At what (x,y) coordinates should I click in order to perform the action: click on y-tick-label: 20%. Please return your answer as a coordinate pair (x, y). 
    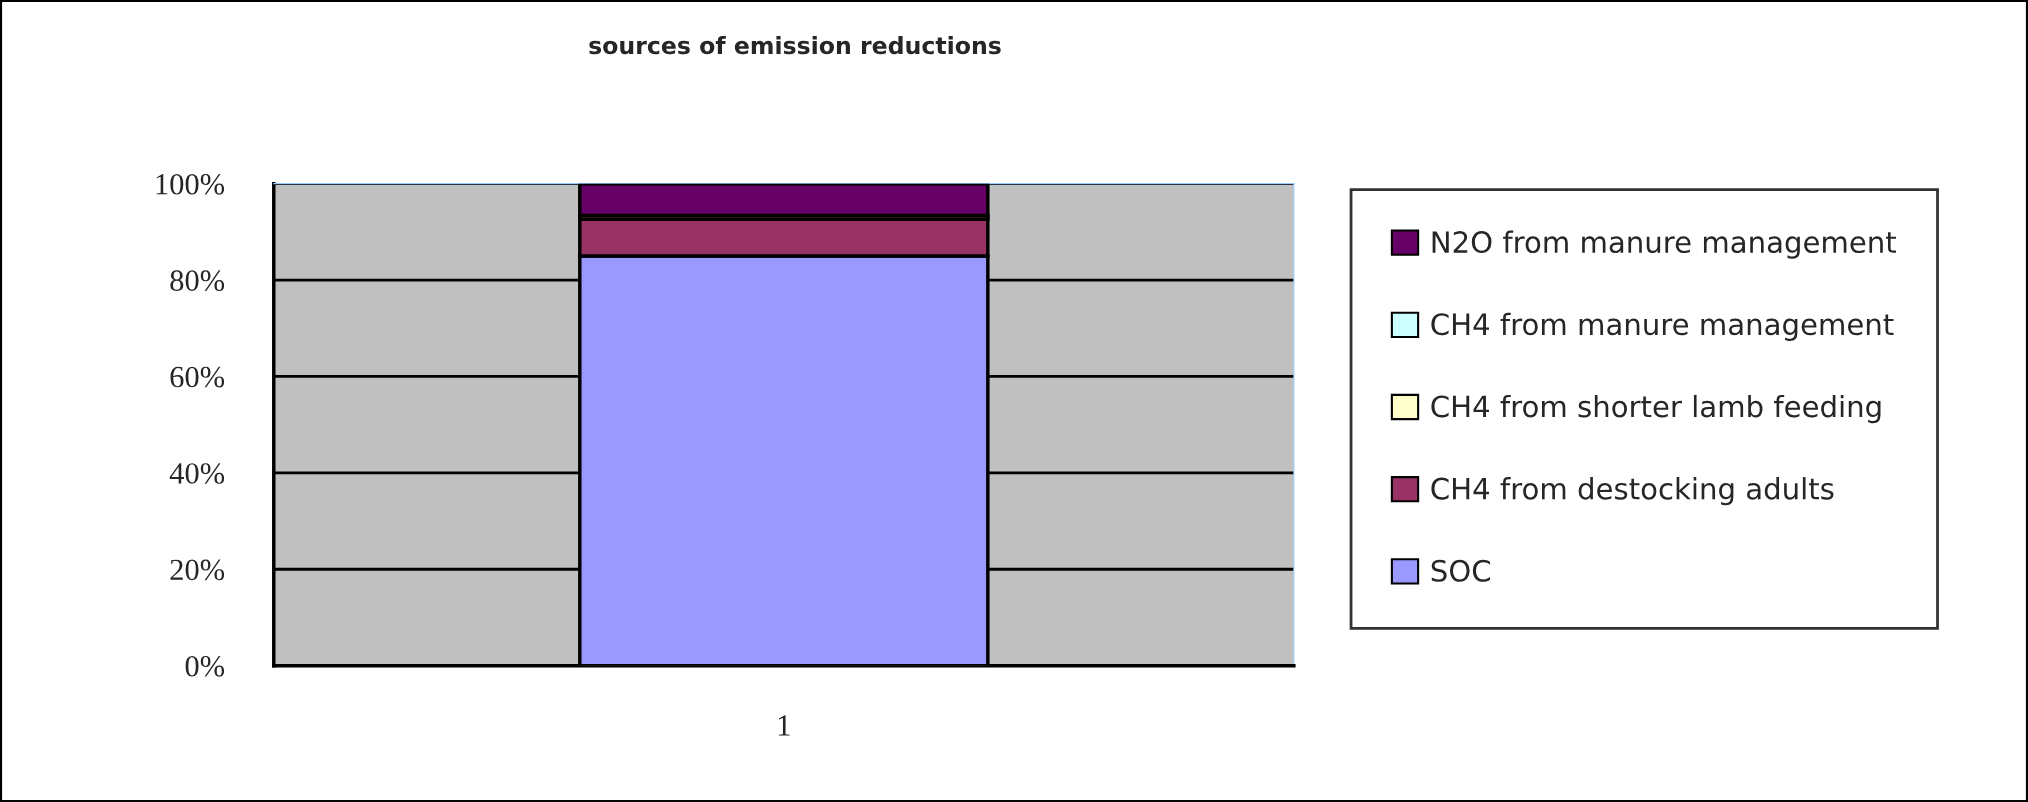
    Looking at the image, I should click on (197, 570).